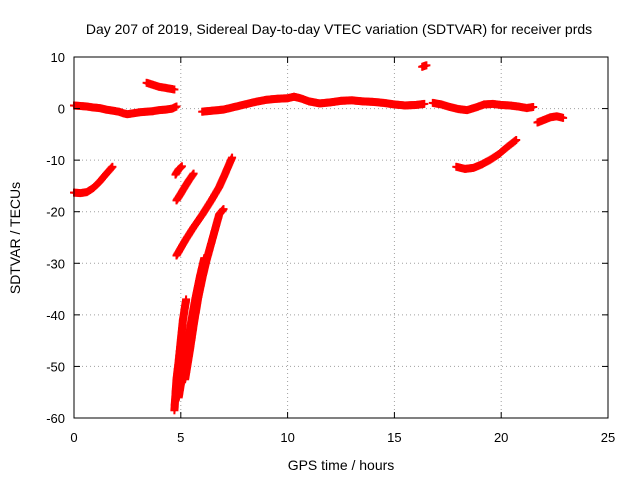 The image size is (640, 480). What do you see at coordinates (501, 437) in the screenshot?
I see `x-tick-label: 20` at bounding box center [501, 437].